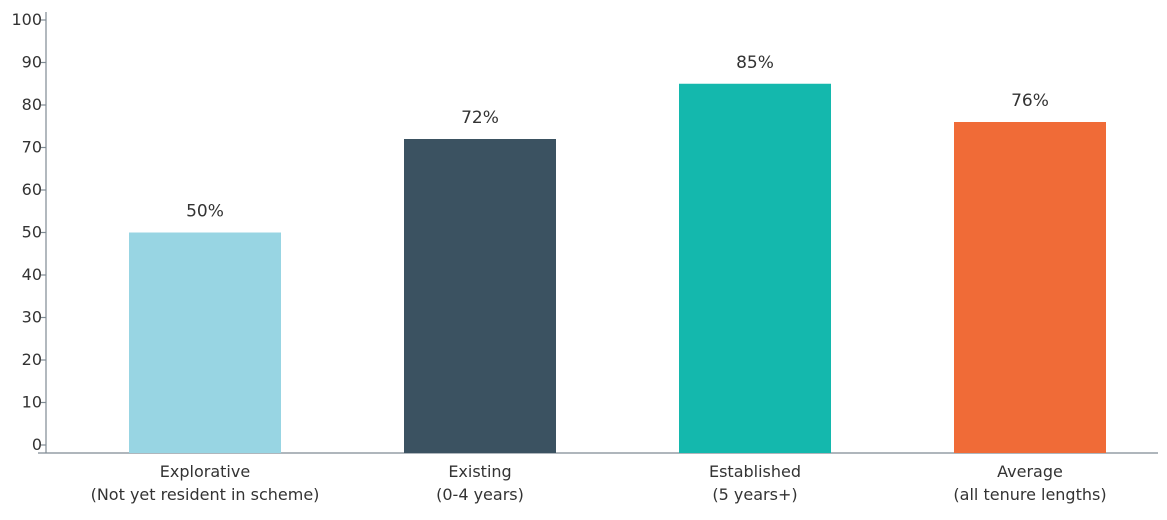 The image size is (1167, 520). Describe the element at coordinates (205, 494) in the screenshot. I see `x-category-label: (Not yet resident in scheme)` at that location.